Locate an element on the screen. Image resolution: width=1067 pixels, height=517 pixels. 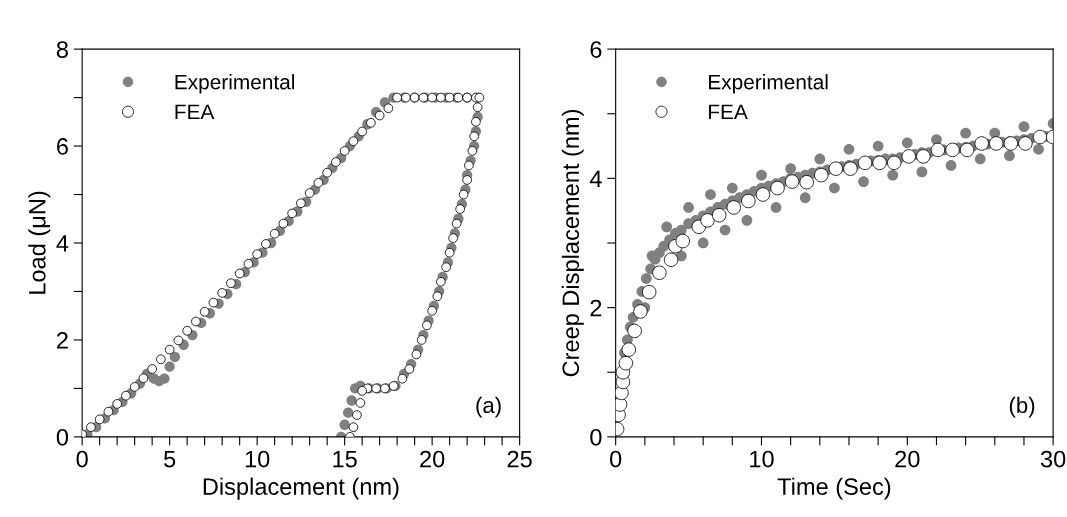
x-tick-label: 25 is located at coordinates (519, 459).